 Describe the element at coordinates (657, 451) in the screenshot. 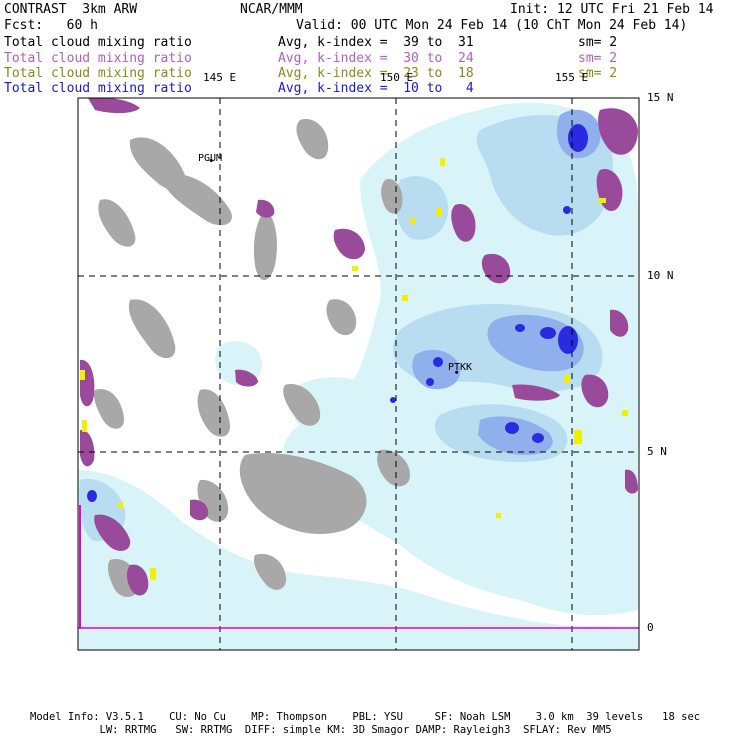

I see `lat-label-5: 5 N` at that location.